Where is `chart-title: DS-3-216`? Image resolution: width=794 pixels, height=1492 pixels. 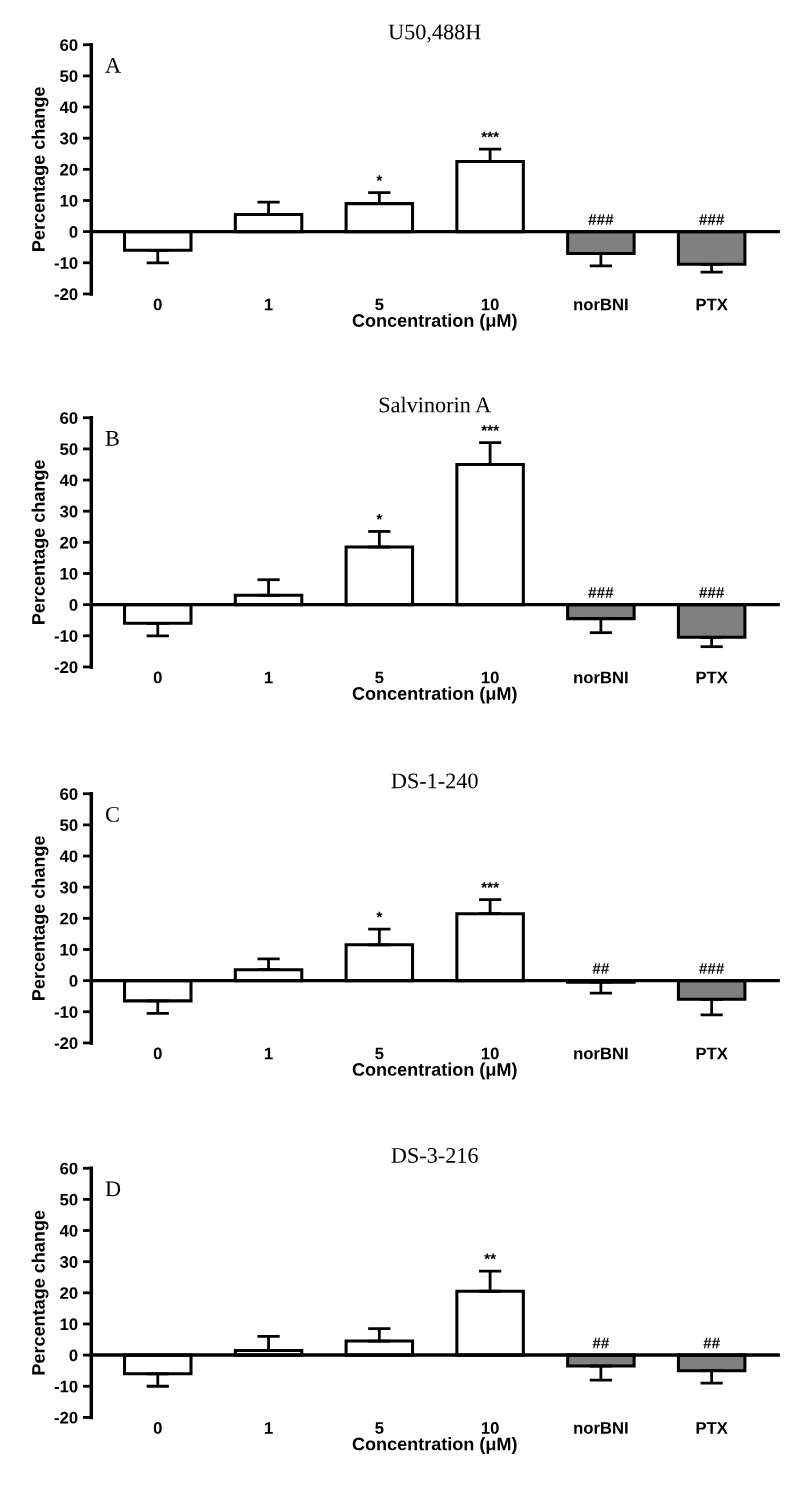 chart-title: DS-3-216 is located at coordinates (434, 1155).